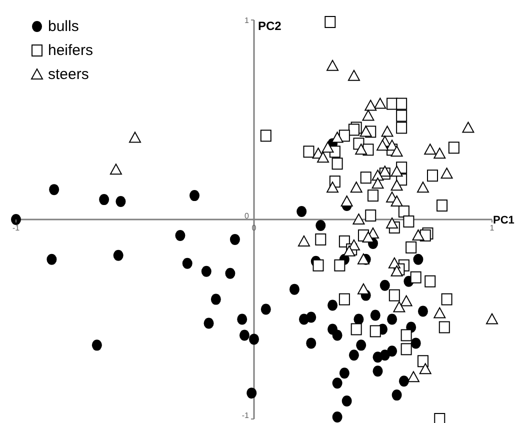  Describe the element at coordinates (246, 415) in the screenshot. I see `y-tick-label: -1` at that location.